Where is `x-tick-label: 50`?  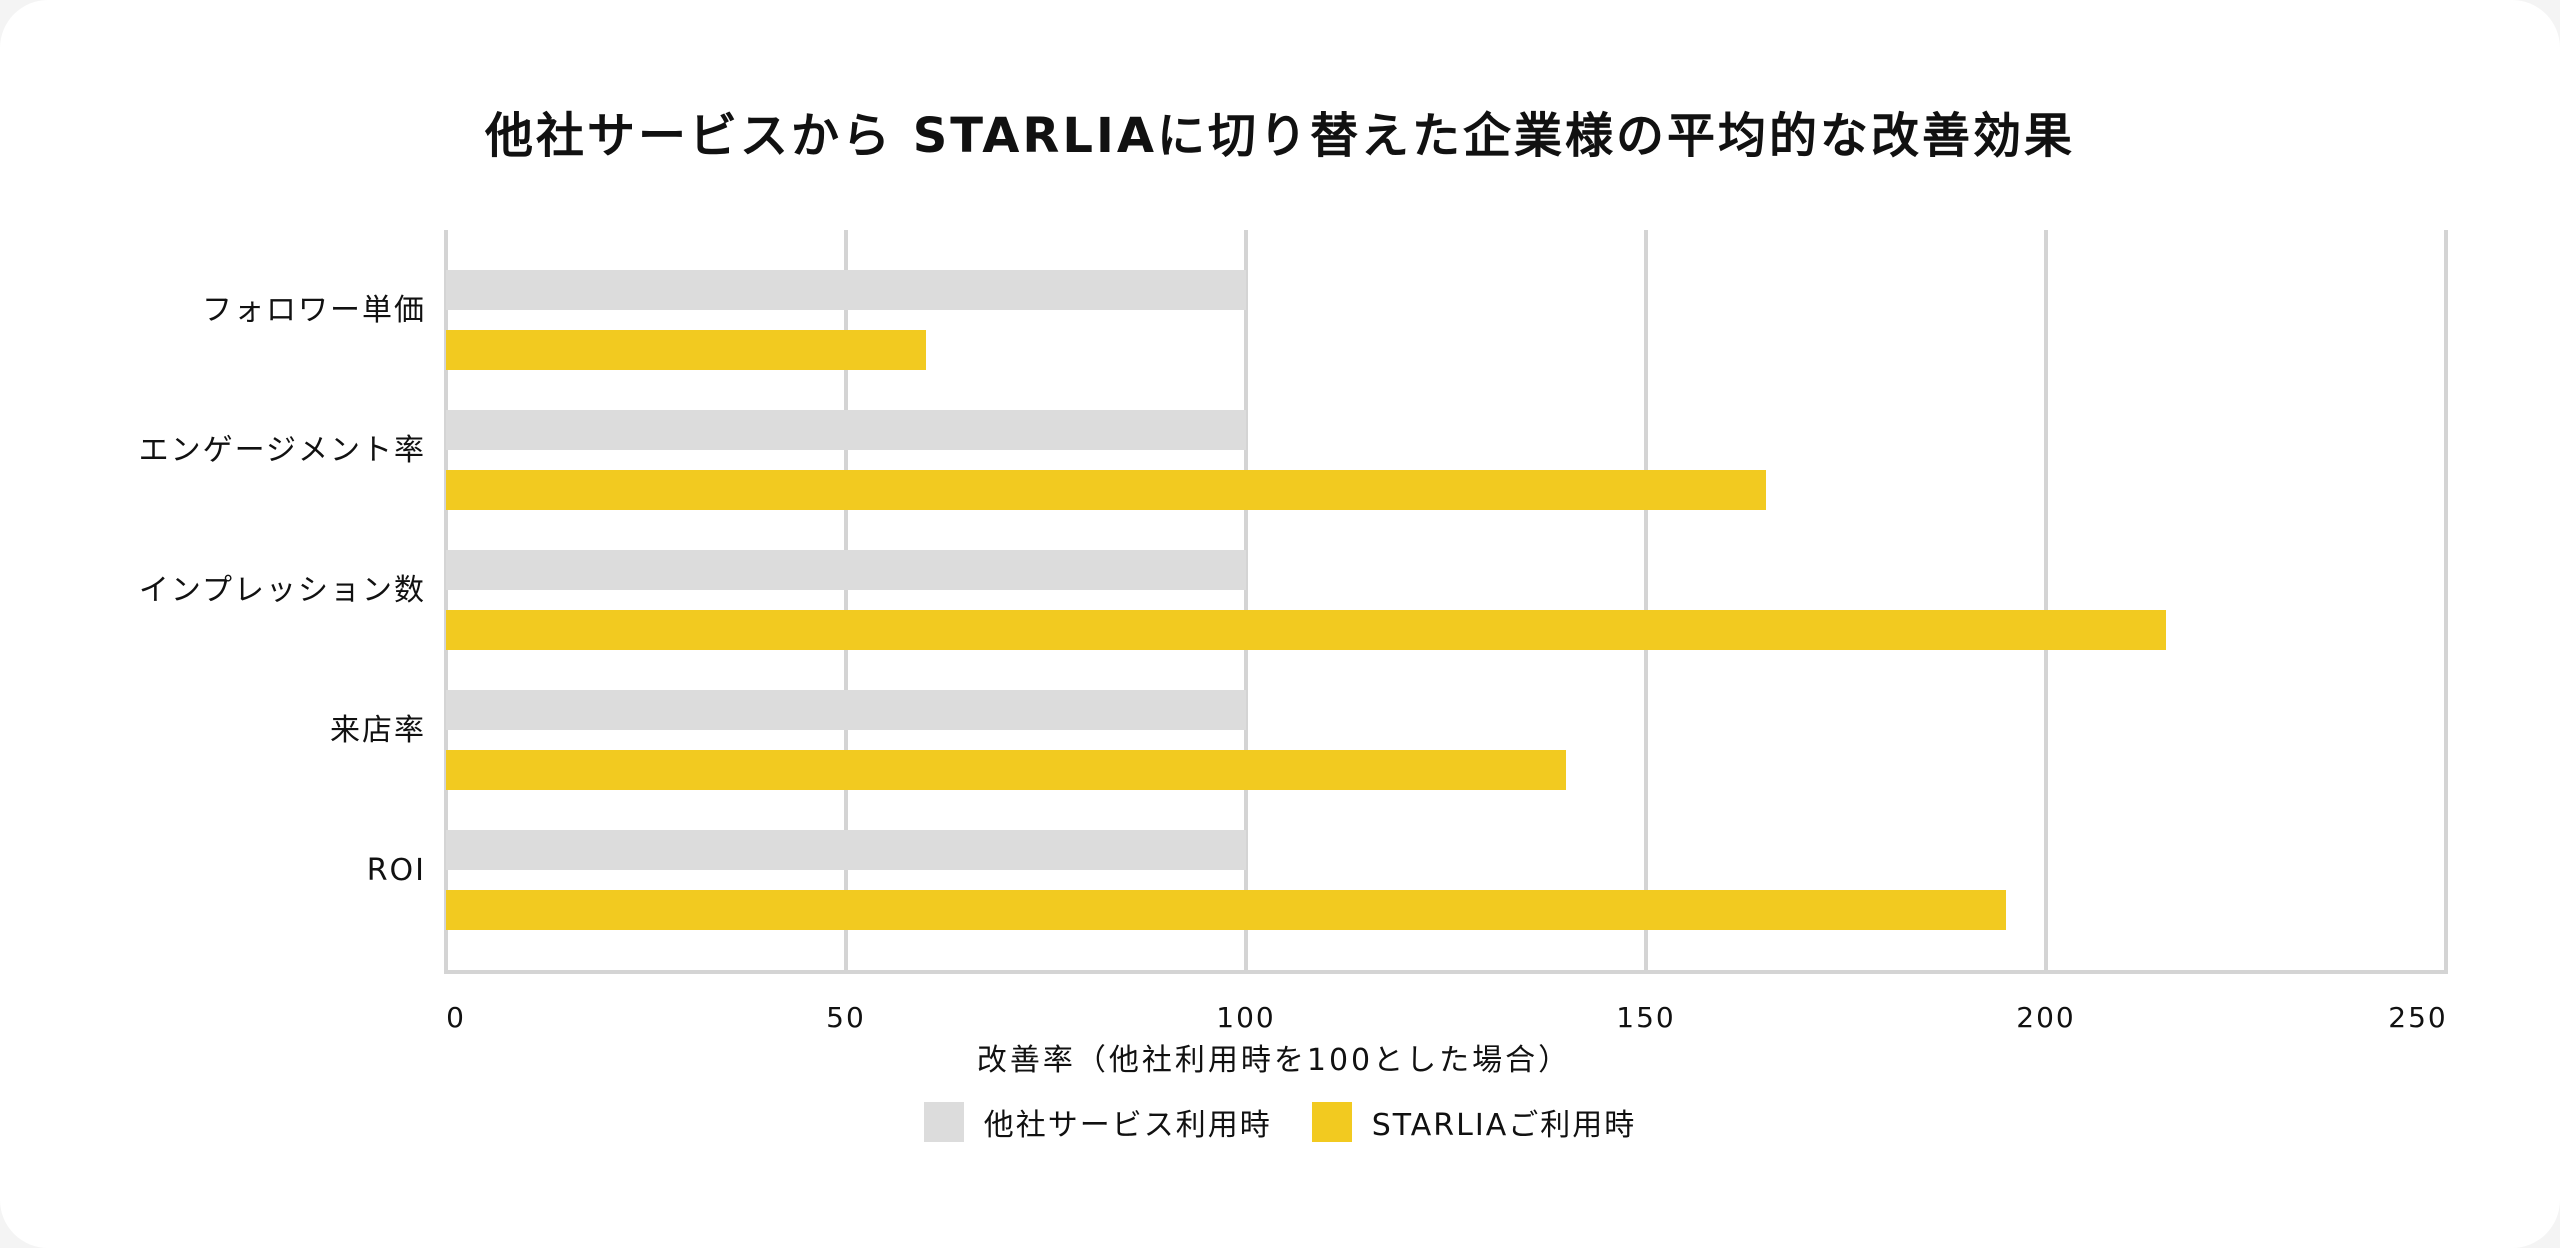
x-tick-label: 50 is located at coordinates (846, 1017).